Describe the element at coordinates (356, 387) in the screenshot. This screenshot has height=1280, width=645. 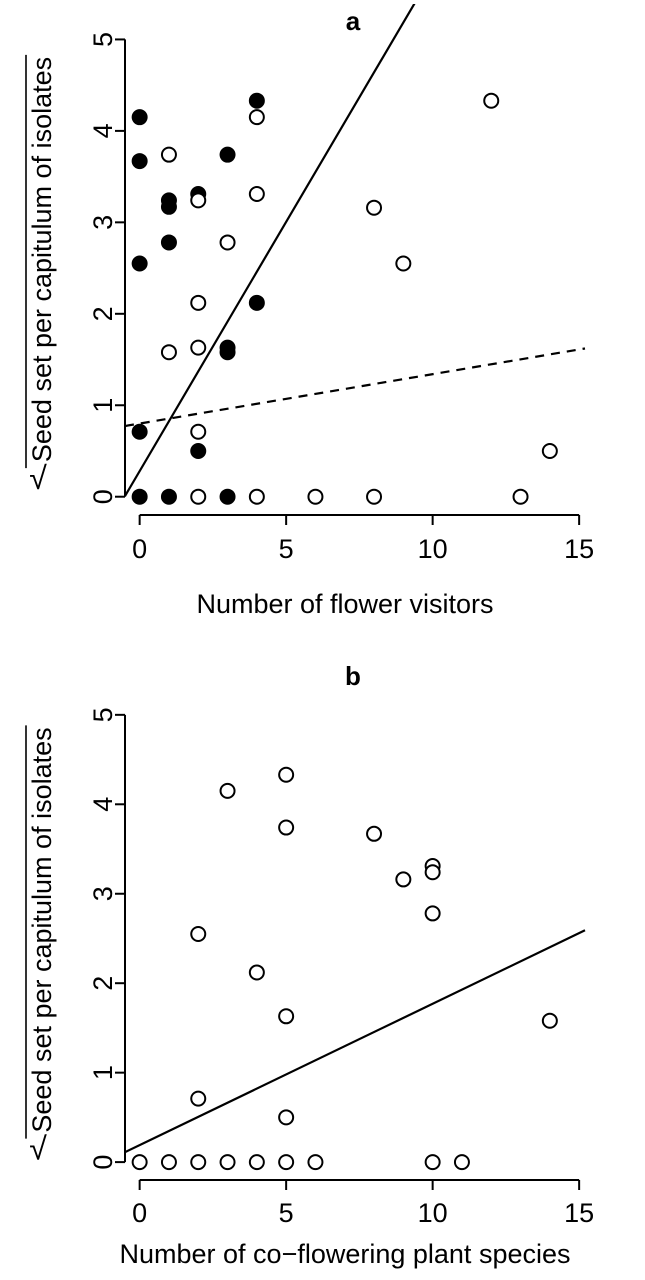
I see `fit-line-dashed` at that location.